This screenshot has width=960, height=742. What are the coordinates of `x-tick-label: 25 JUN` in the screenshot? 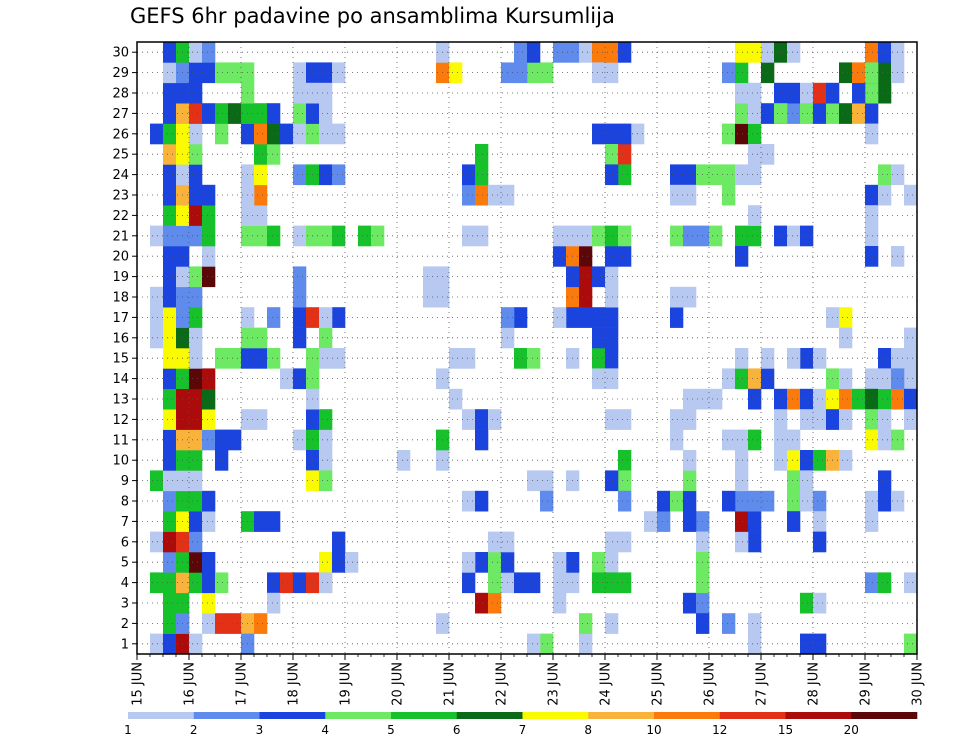 It's located at (658, 684).